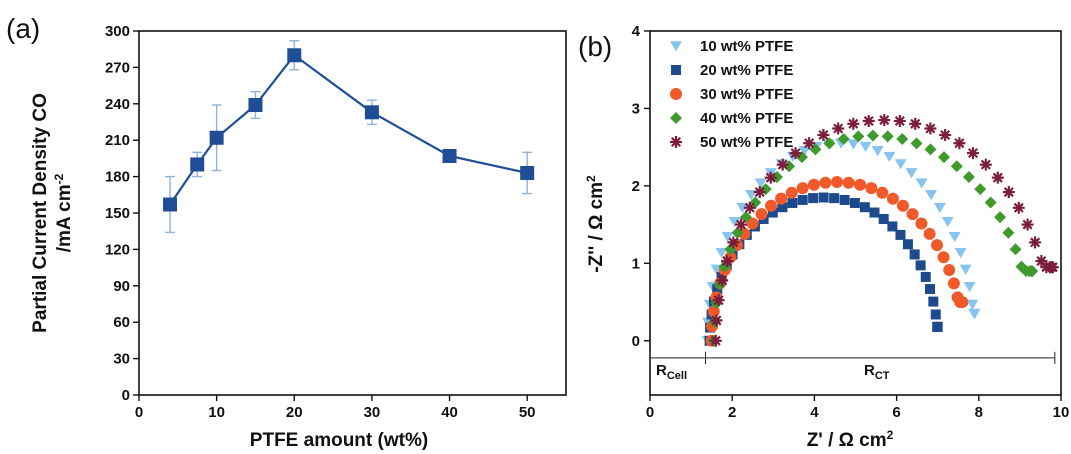  What do you see at coordinates (216, 412) in the screenshot?
I see `x-tick-label: 10` at bounding box center [216, 412].